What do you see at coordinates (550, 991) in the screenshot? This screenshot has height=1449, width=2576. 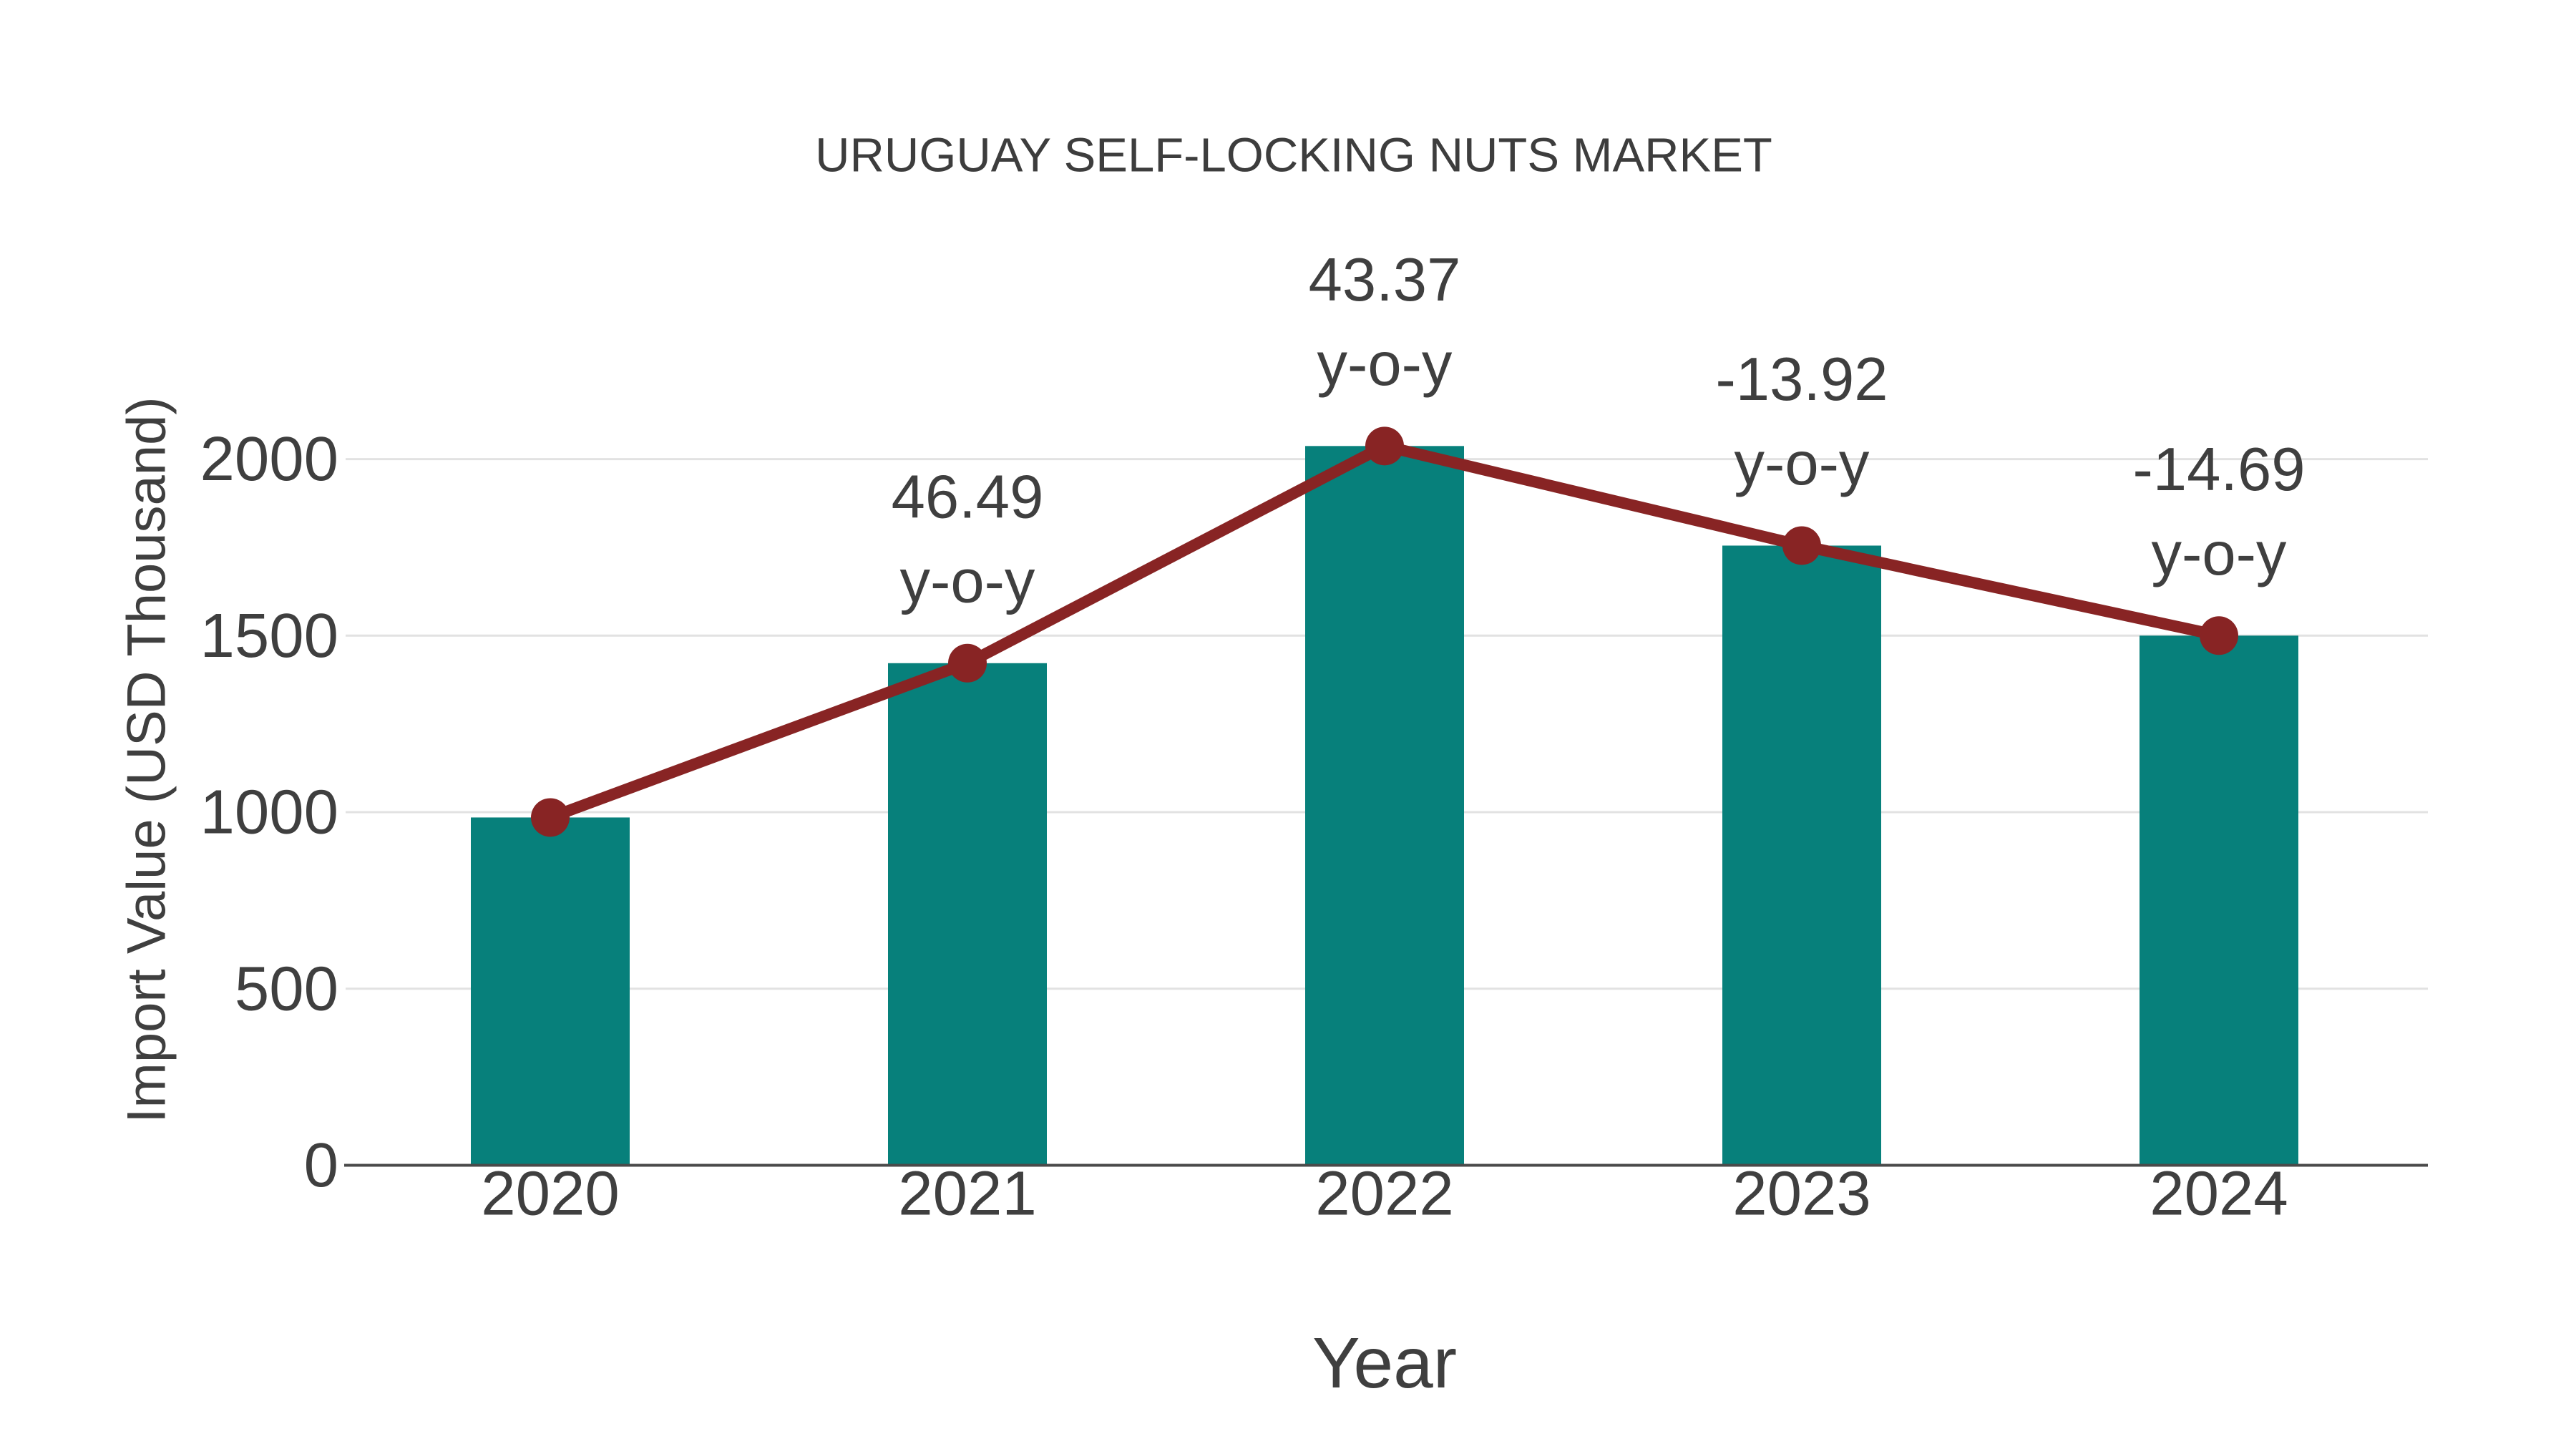 I see `bar-2020` at bounding box center [550, 991].